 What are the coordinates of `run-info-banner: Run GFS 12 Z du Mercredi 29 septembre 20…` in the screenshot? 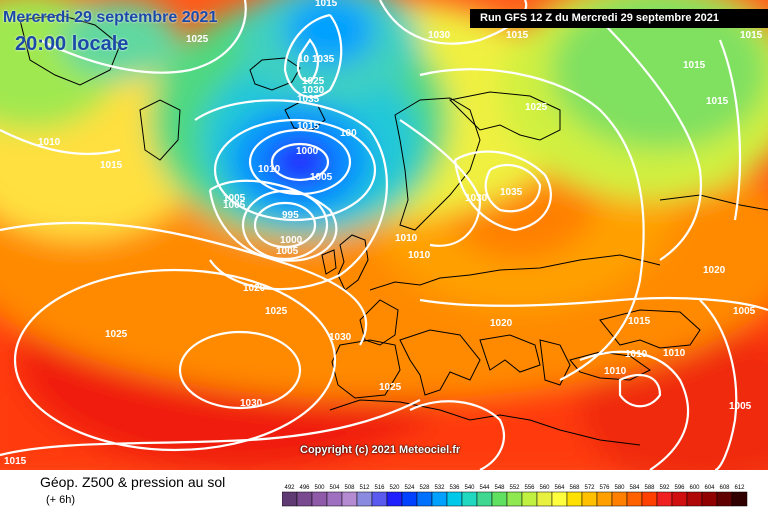 It's located at (619, 18).